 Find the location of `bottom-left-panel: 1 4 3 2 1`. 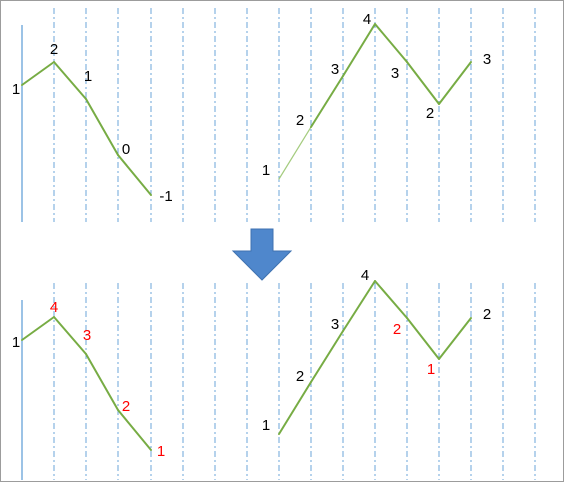

bottom-left-panel: 1 4 3 2 1 is located at coordinates (114, 381).